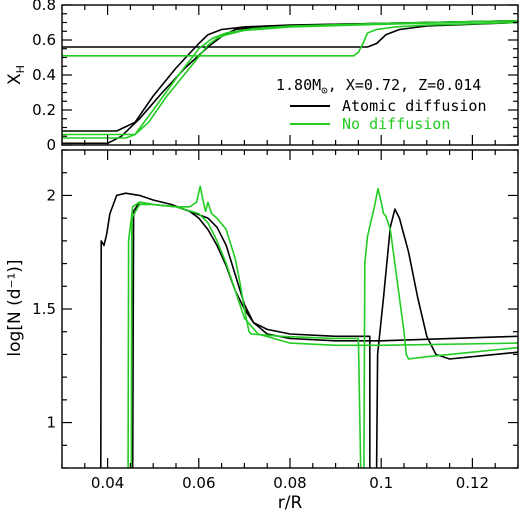  What do you see at coordinates (381, 483) in the screenshot?
I see `x-tick-label: 0.1` at bounding box center [381, 483].